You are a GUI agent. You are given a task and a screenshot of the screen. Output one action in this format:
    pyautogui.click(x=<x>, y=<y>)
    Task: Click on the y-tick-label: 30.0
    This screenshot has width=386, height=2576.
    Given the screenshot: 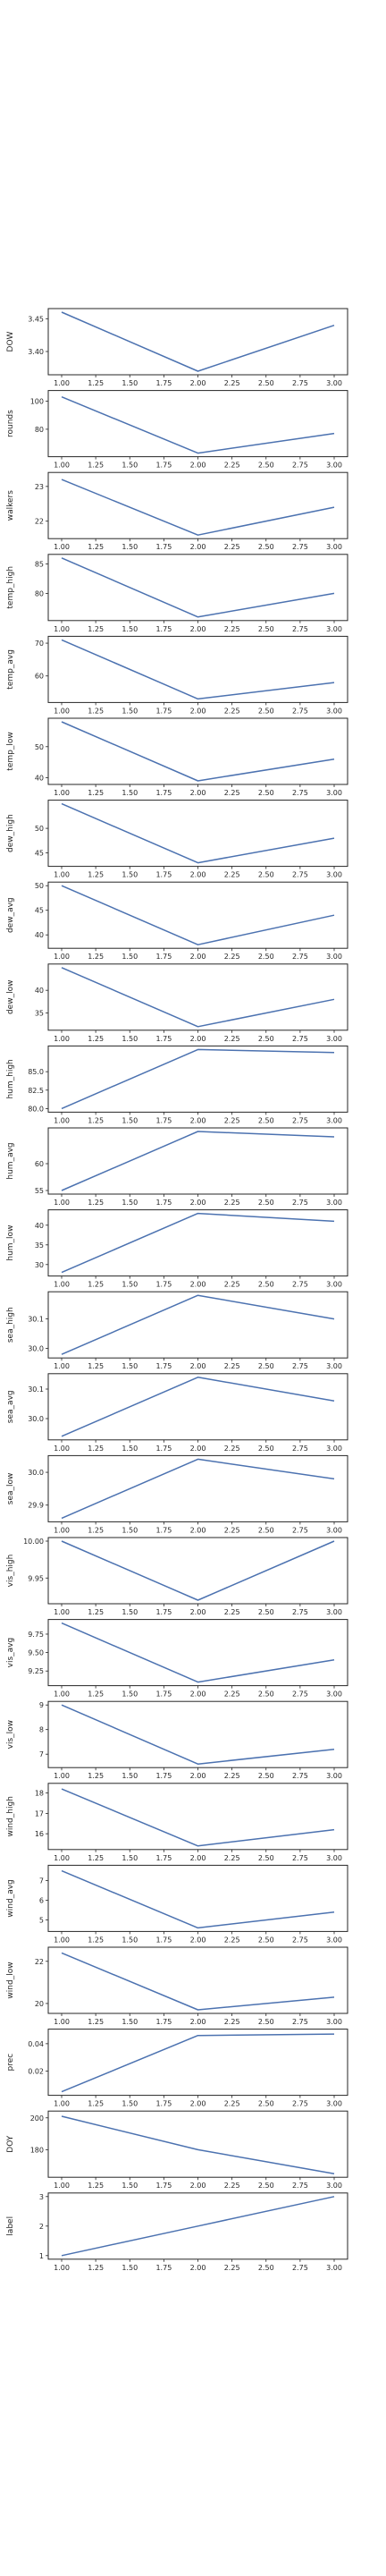 What is the action you would take?
    pyautogui.click(x=36, y=1473)
    